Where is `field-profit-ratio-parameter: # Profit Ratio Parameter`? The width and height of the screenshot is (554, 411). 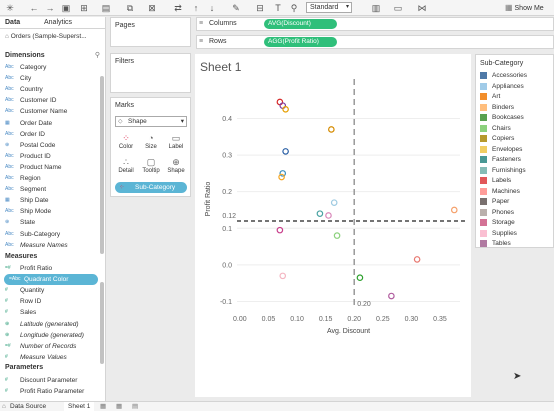 field-profit-ratio-parameter: # Profit Ratio Parameter is located at coordinates (49, 391).